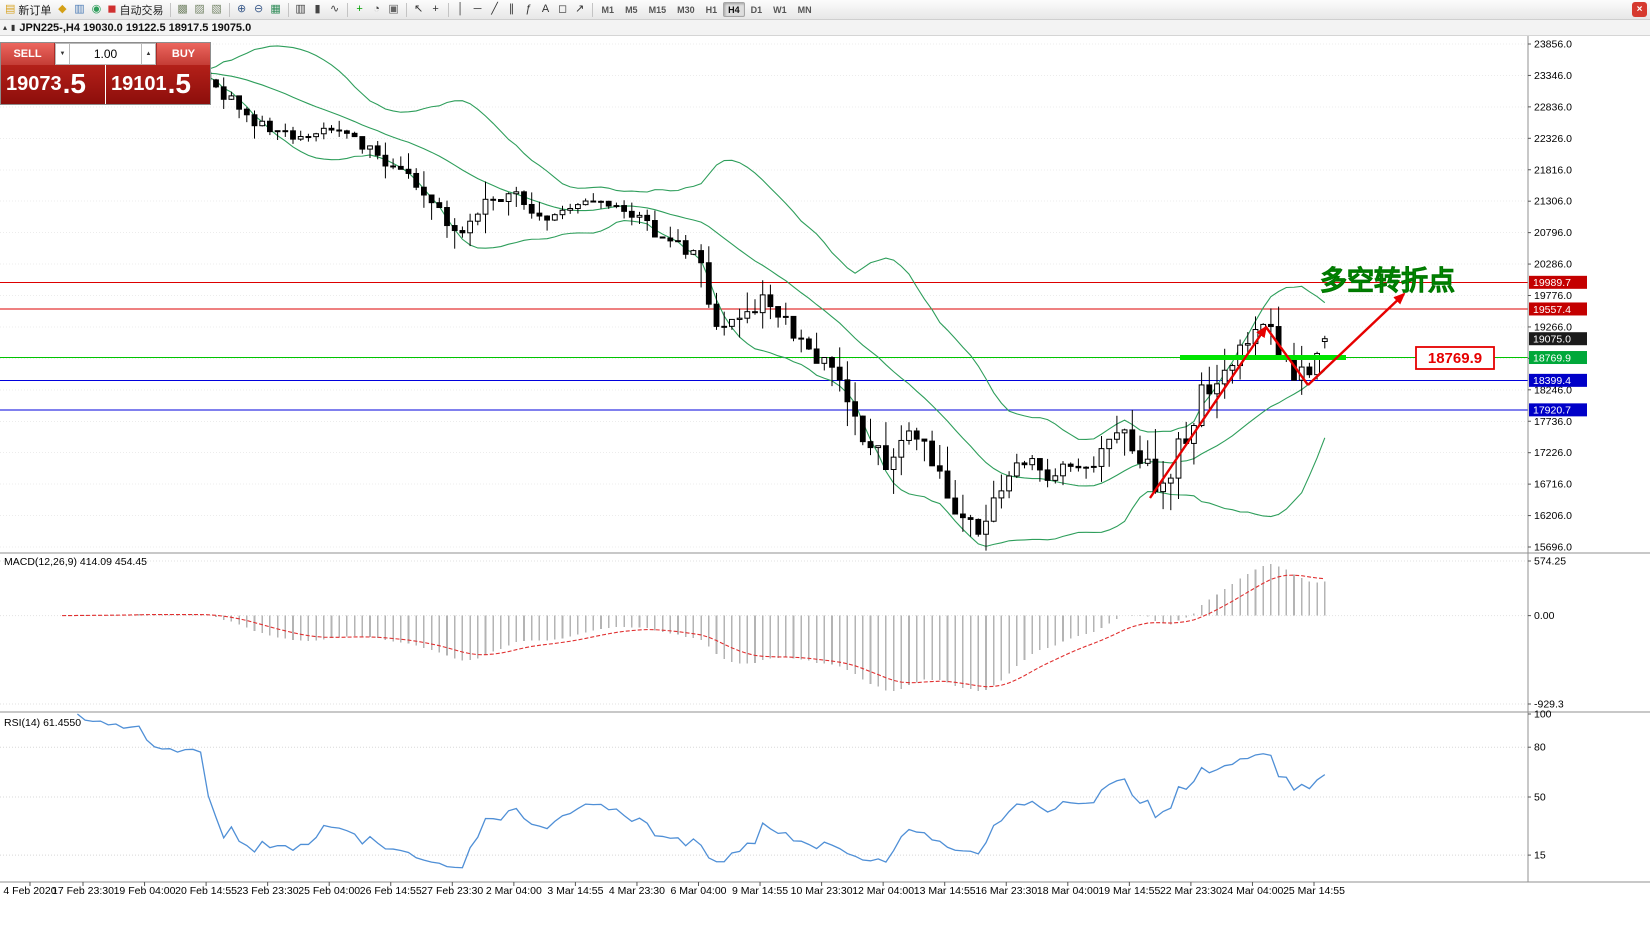  Describe the element at coordinates (512, 10) in the screenshot. I see `channel-button: ∥` at that location.